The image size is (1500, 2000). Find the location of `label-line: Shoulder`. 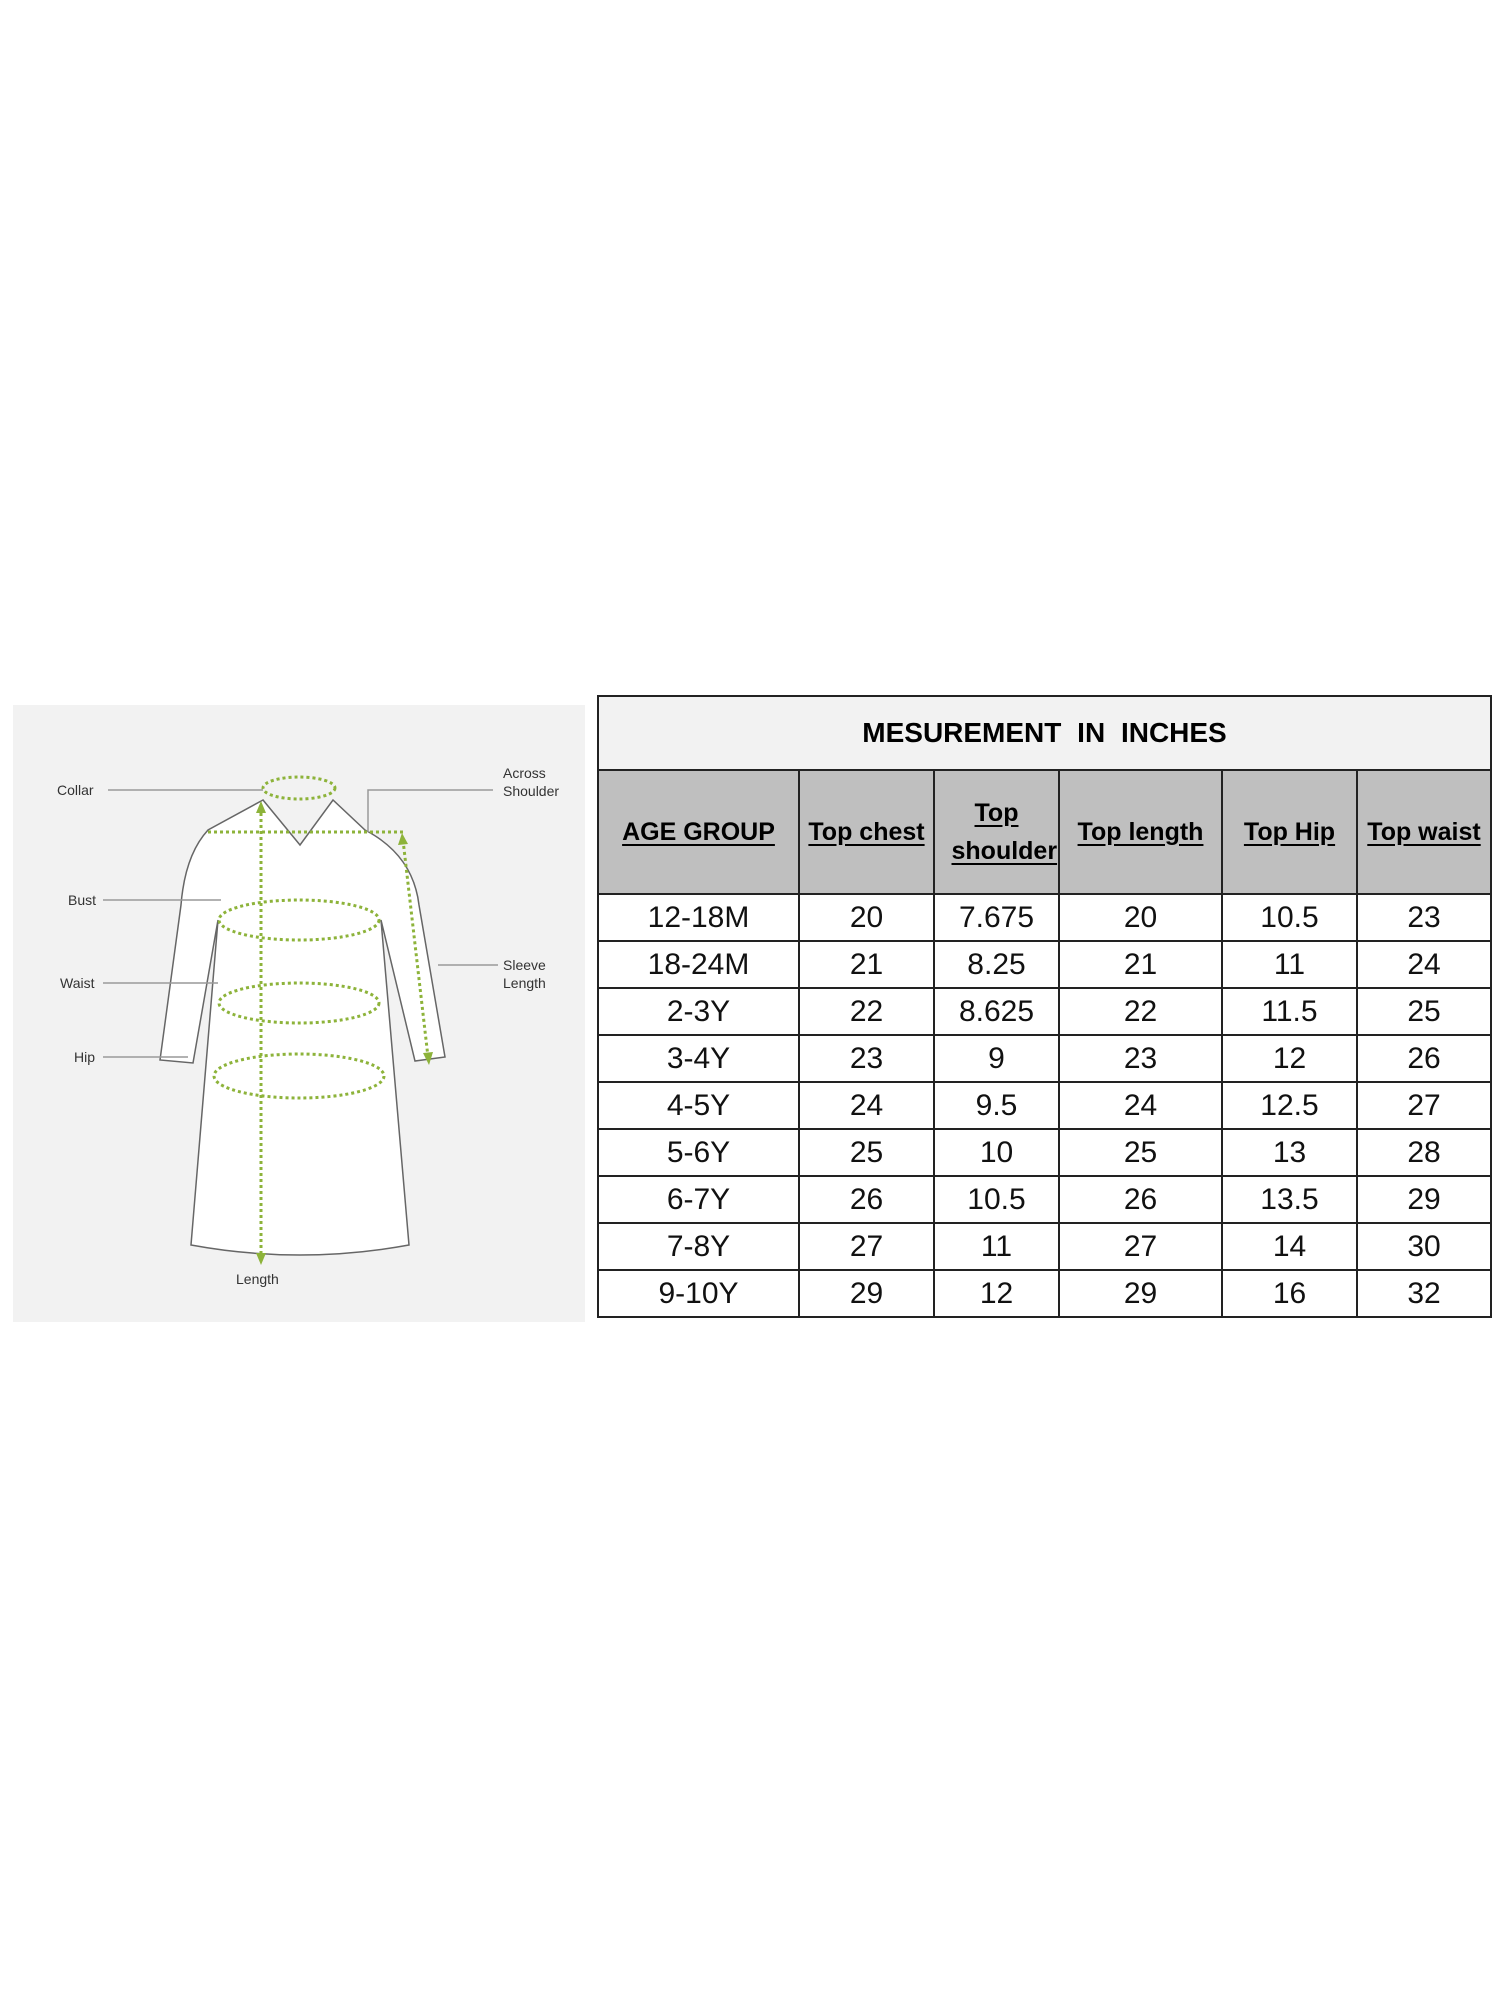

label-line: Shoulder is located at coordinates (531, 791).